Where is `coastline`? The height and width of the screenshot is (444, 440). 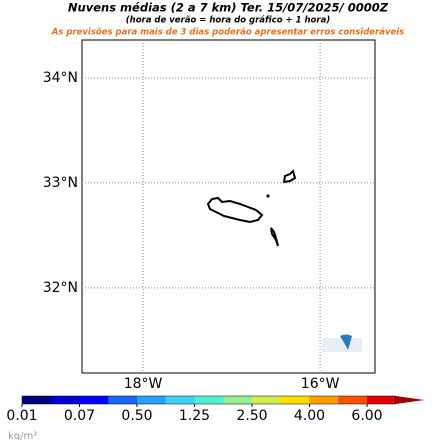 coastline is located at coordinates (251, 208).